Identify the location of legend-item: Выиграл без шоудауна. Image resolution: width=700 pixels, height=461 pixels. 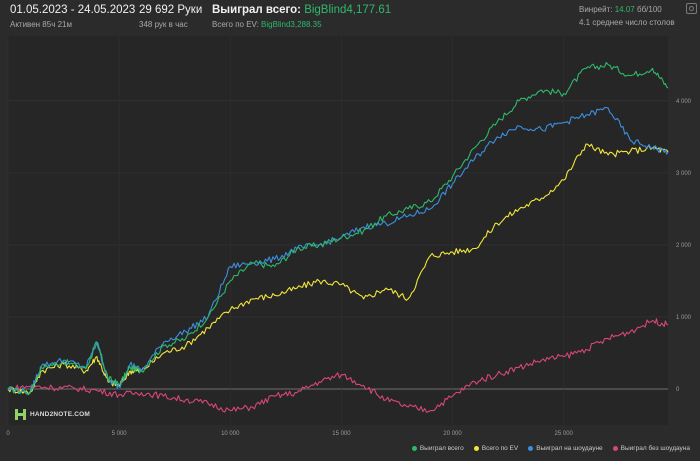
(651, 448).